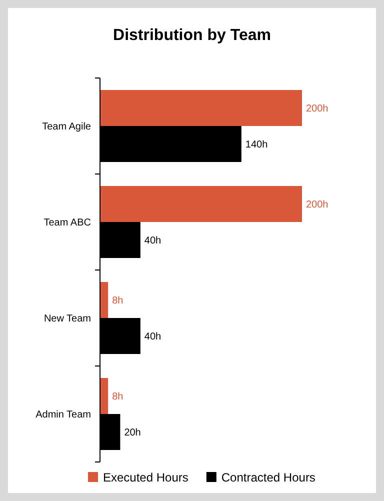 Image resolution: width=384 pixels, height=501 pixels. I want to click on data-label: 20h, so click(132, 433).